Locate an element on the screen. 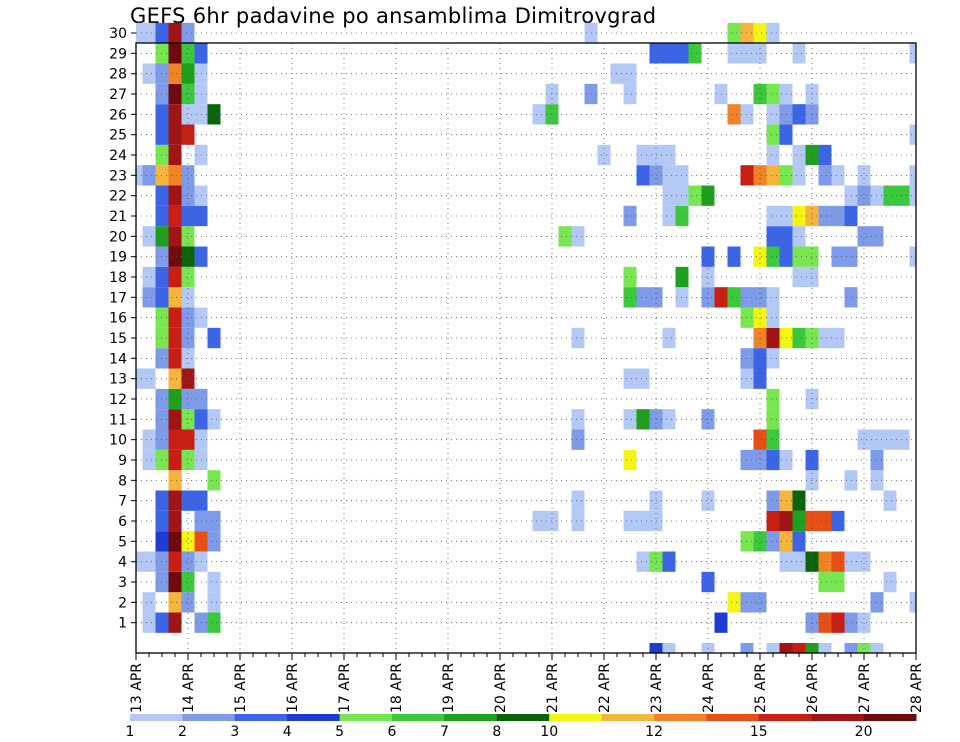 The width and height of the screenshot is (960, 742). colorbar-label: 10 is located at coordinates (549, 732).